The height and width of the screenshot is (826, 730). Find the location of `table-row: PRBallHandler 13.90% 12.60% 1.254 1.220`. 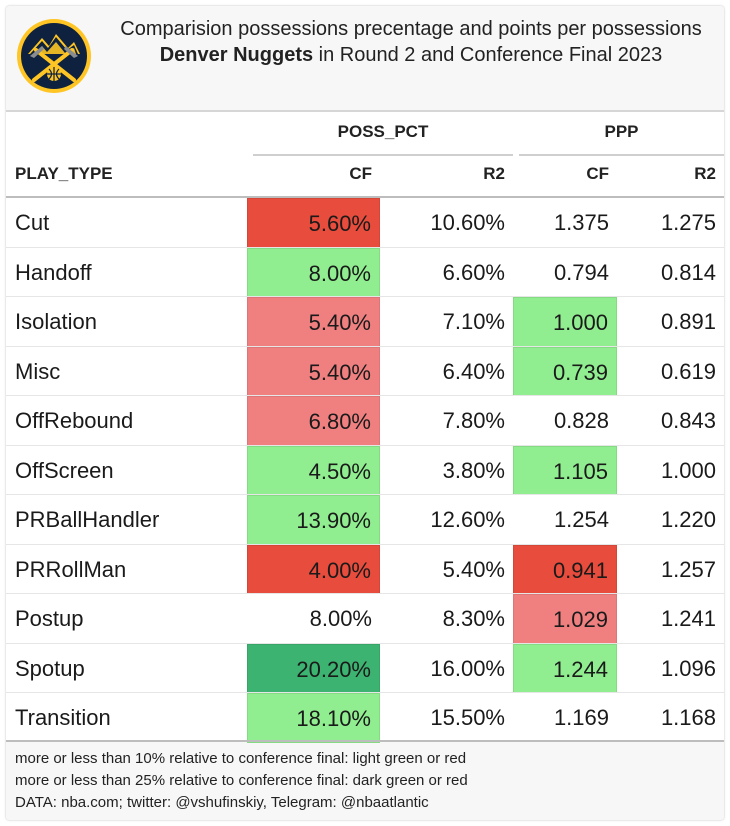

table-row: PRBallHandler 13.90% 12.60% 1.254 1.220 is located at coordinates (365, 520).